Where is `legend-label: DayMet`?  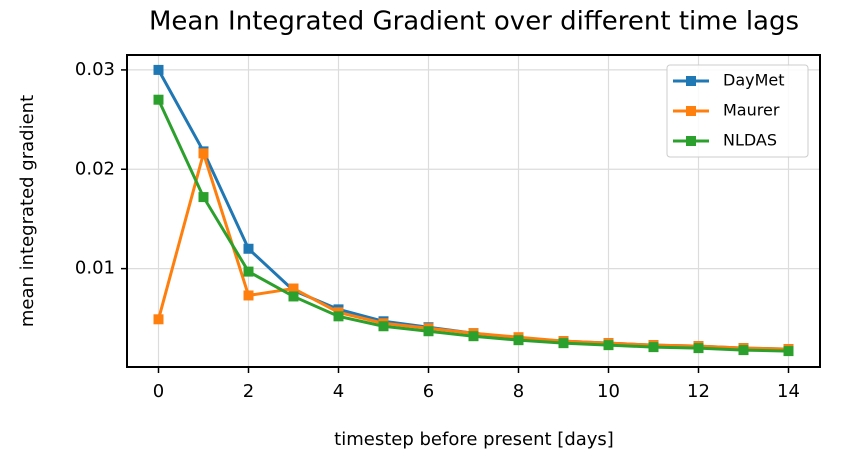 legend-label: DayMet is located at coordinates (754, 80).